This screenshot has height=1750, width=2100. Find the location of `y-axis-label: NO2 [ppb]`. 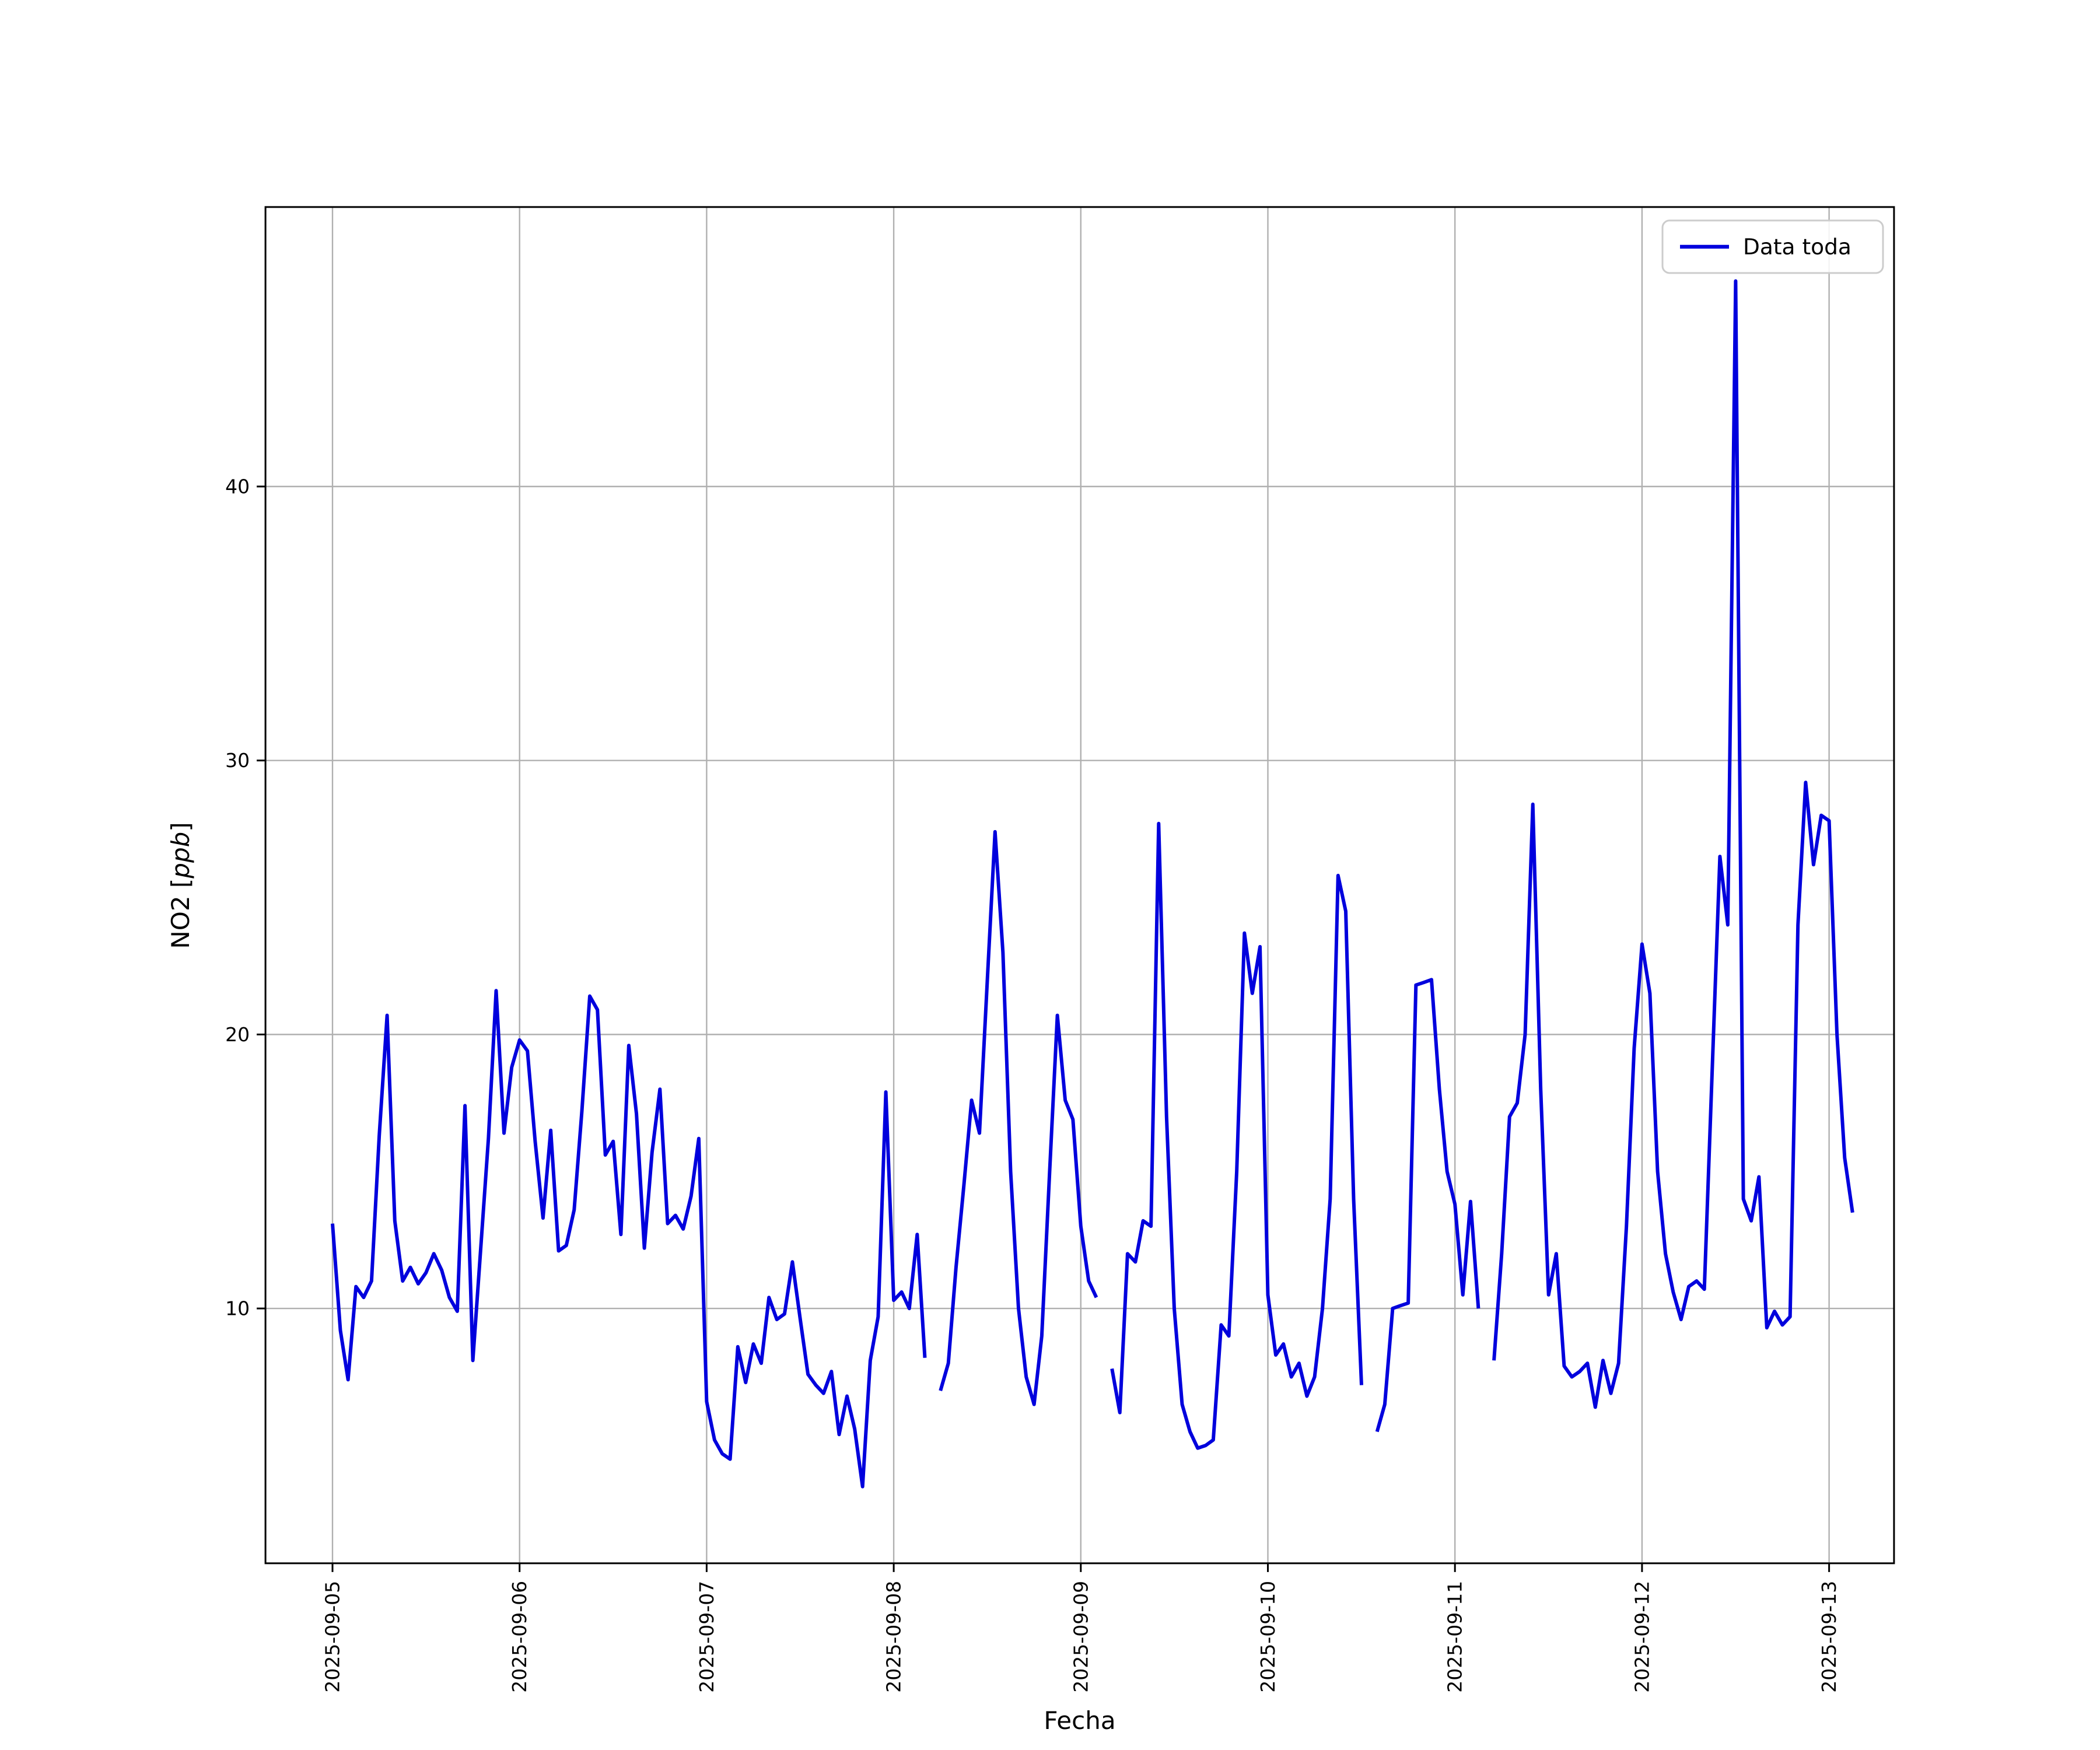

y-axis-label: NO2 [ppb] is located at coordinates (180, 885).